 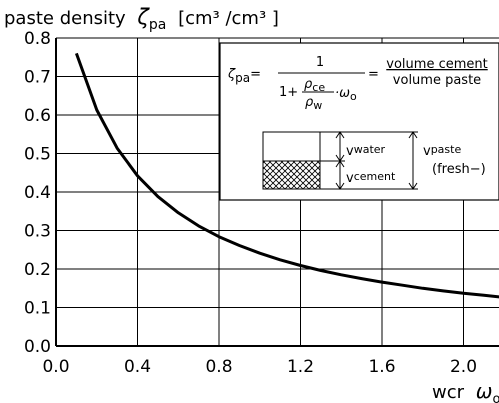 I want to click on y-tick-label: 0.0, so click(x=37, y=347).